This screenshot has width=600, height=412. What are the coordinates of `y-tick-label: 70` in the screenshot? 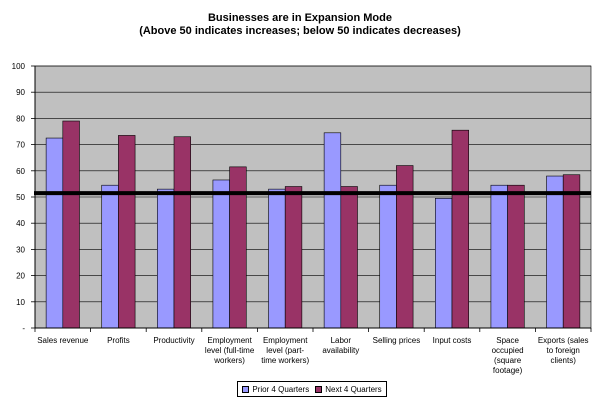 It's located at (20, 145).